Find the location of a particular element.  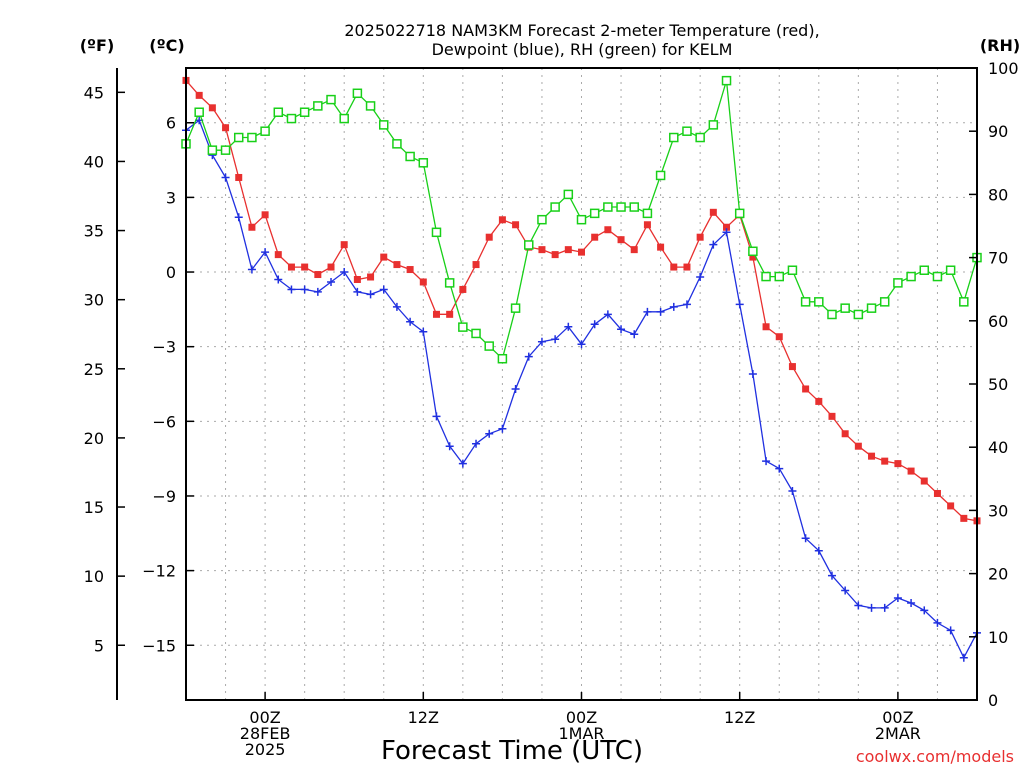

y-axis-fahrenheit-label: (ºF) is located at coordinates (97, 45).